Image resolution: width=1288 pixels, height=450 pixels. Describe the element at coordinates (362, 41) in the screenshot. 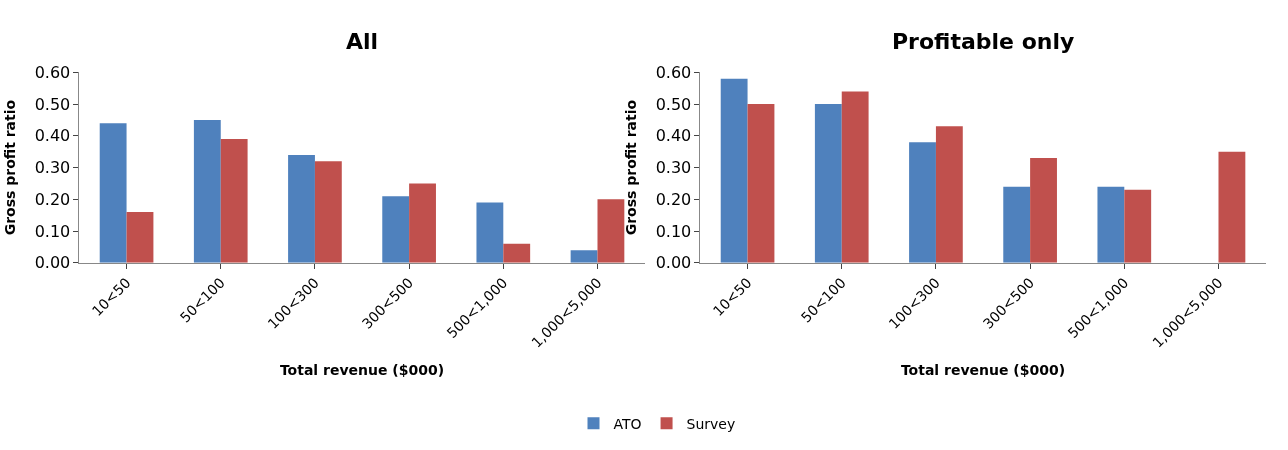

I see `chart-title: All` at that location.